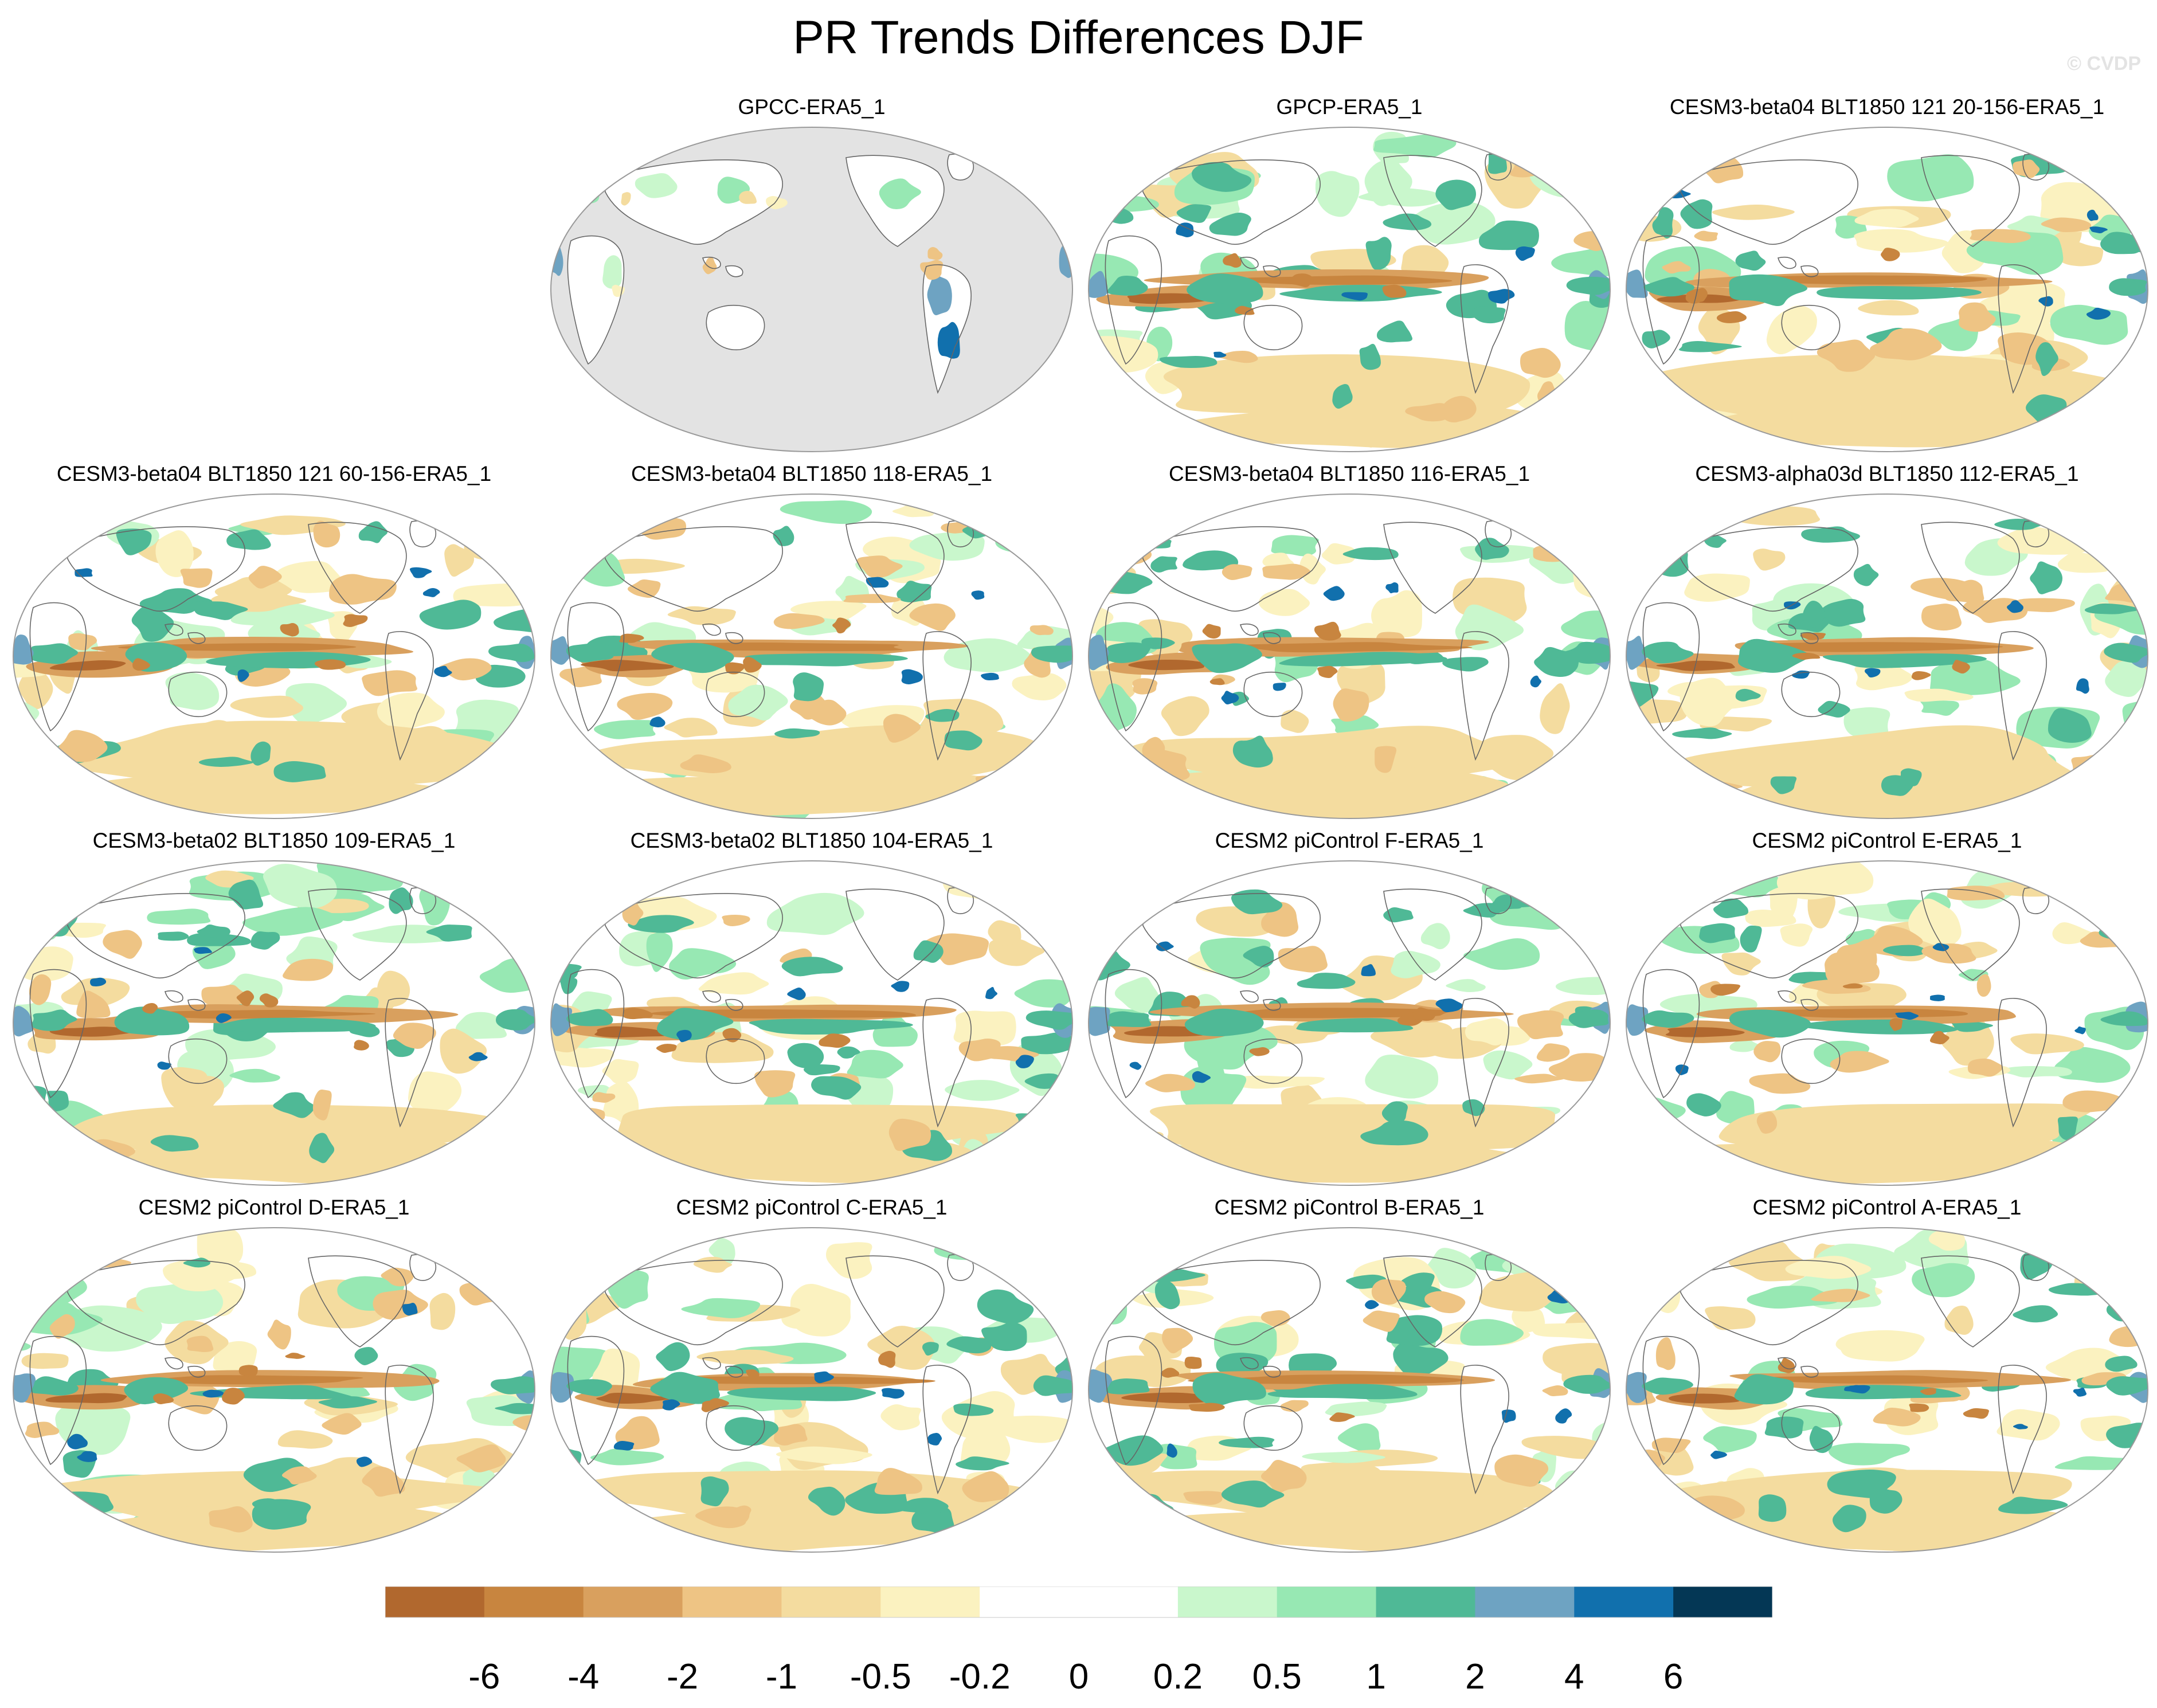  What do you see at coordinates (1887, 107) in the screenshot?
I see `panel-title: CESM3-beta04 BLT1850 121 20-156-ERA5_1` at bounding box center [1887, 107].